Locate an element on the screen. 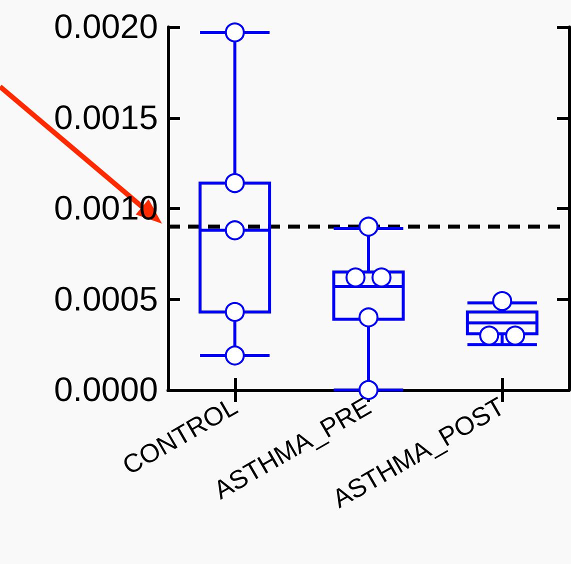 This screenshot has width=571, height=564. y-tick-label: 0.0000 is located at coordinates (106, 390).